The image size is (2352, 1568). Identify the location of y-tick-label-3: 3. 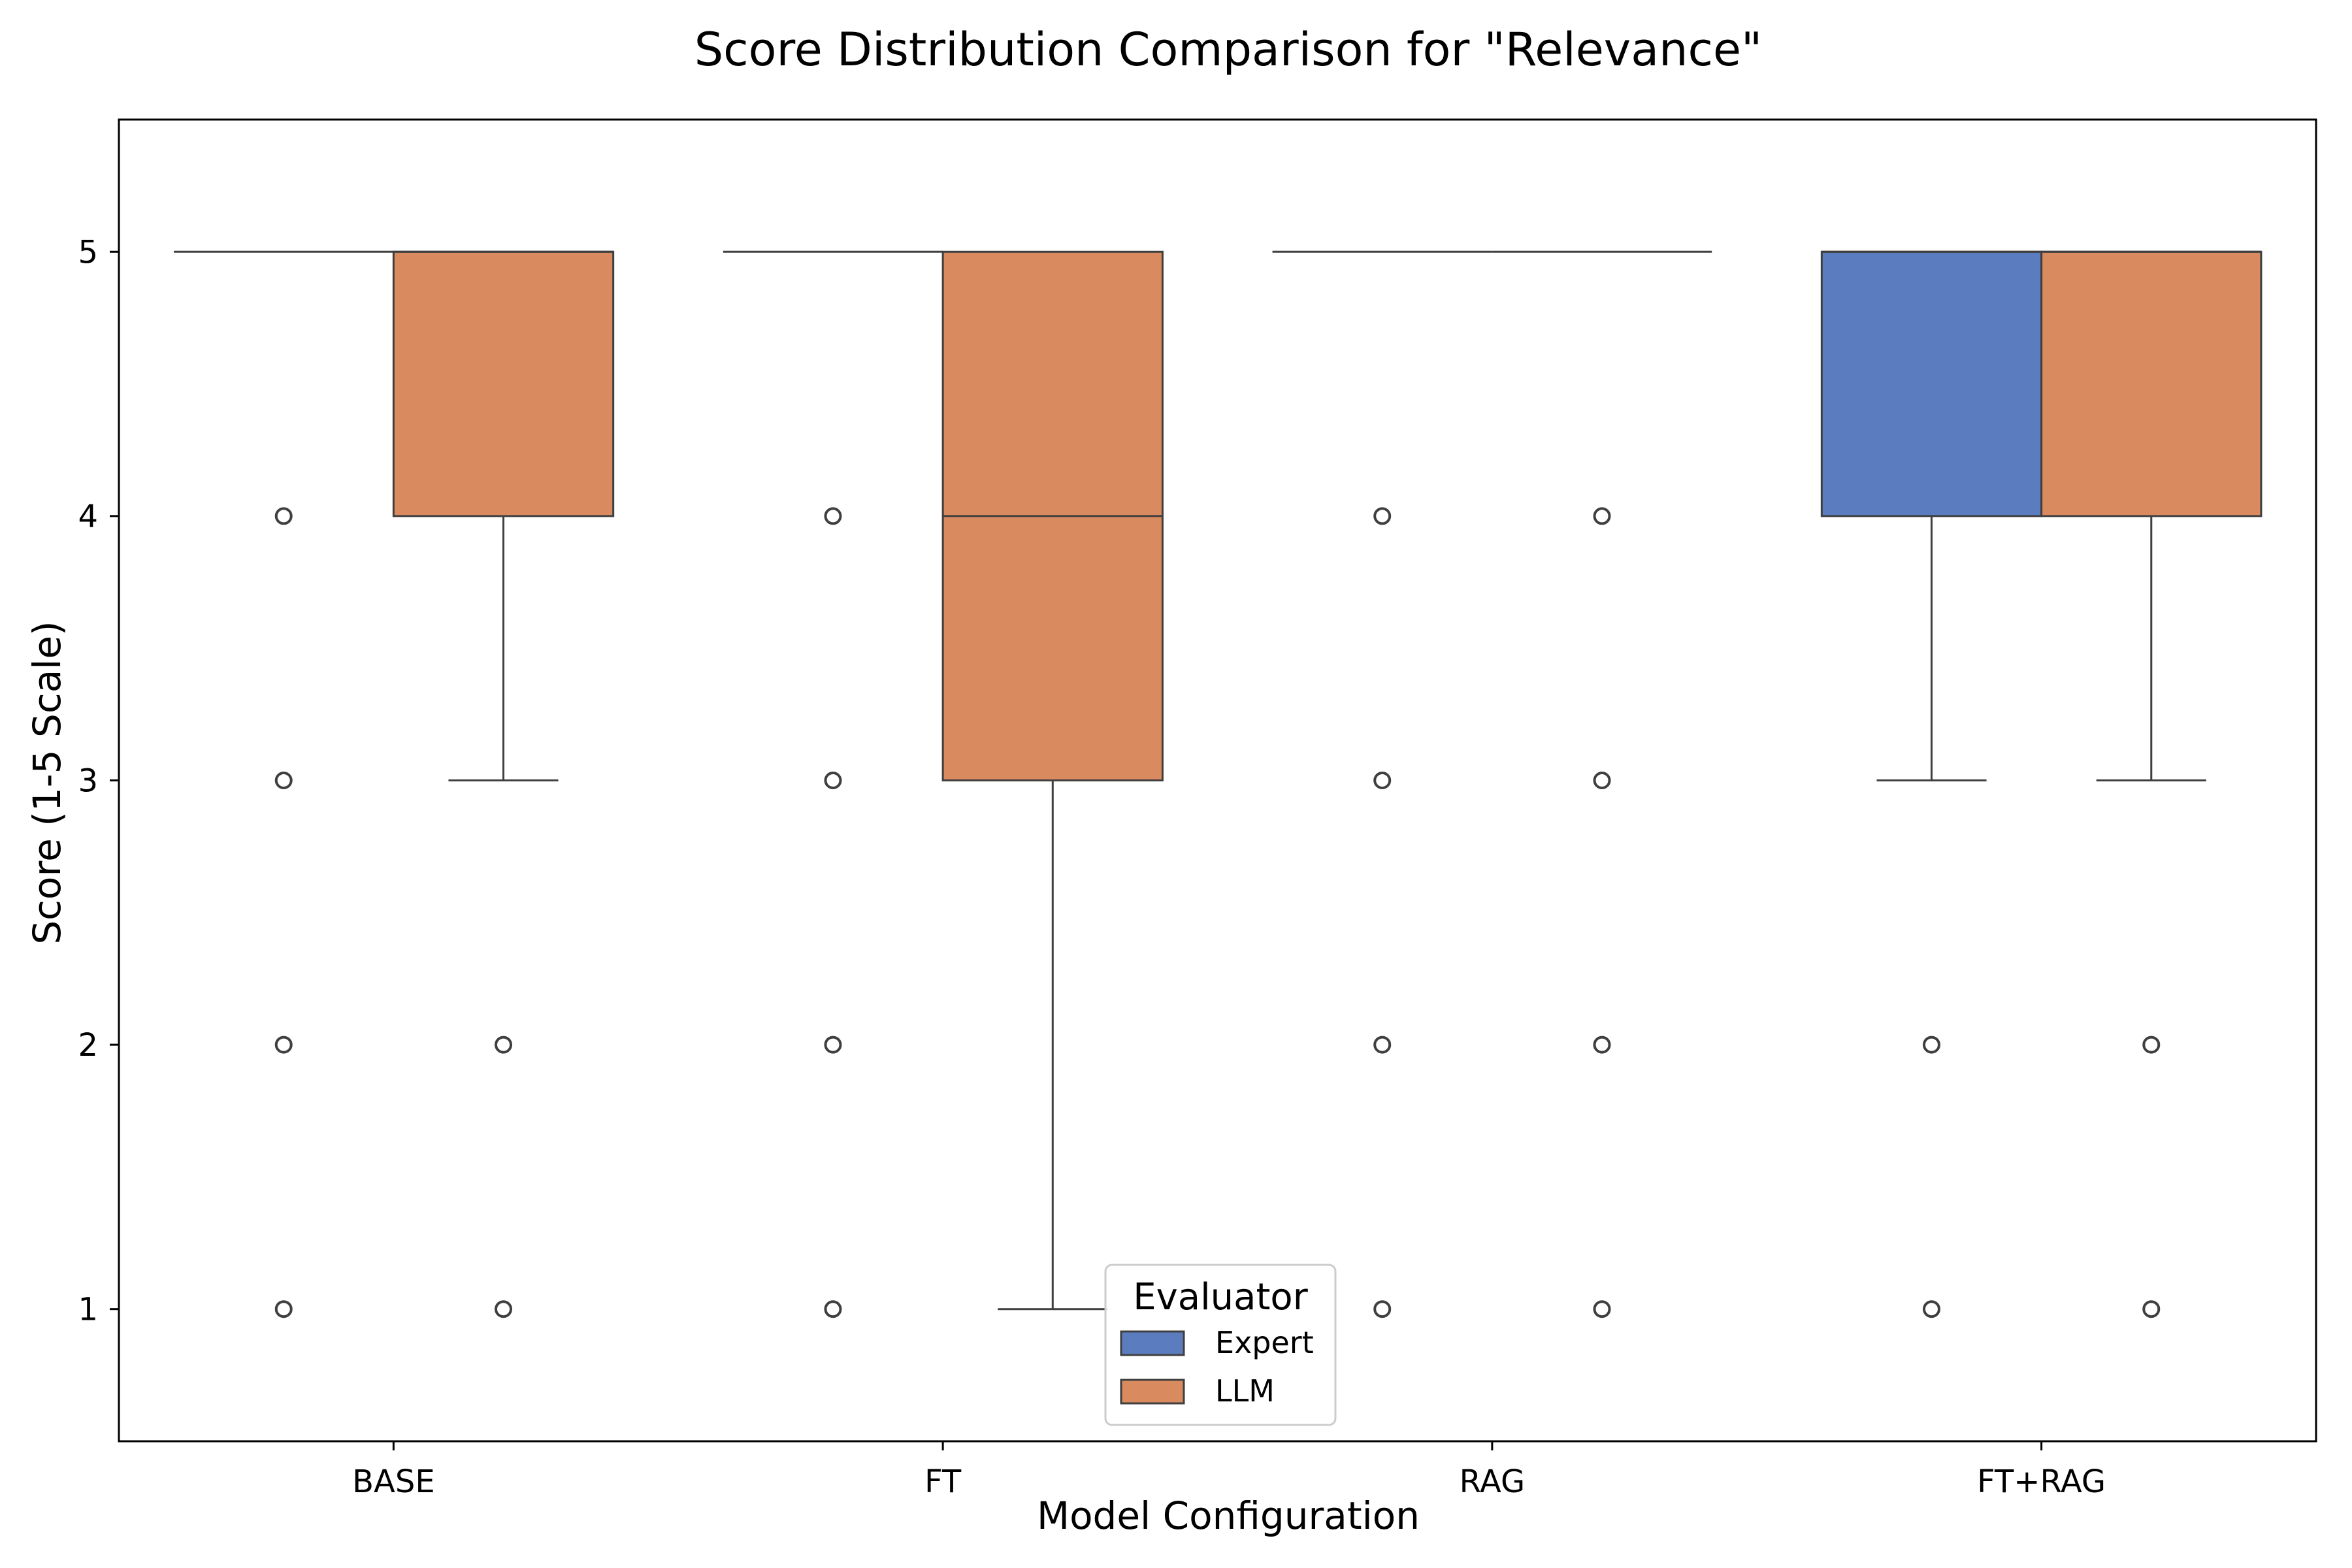
(88, 781).